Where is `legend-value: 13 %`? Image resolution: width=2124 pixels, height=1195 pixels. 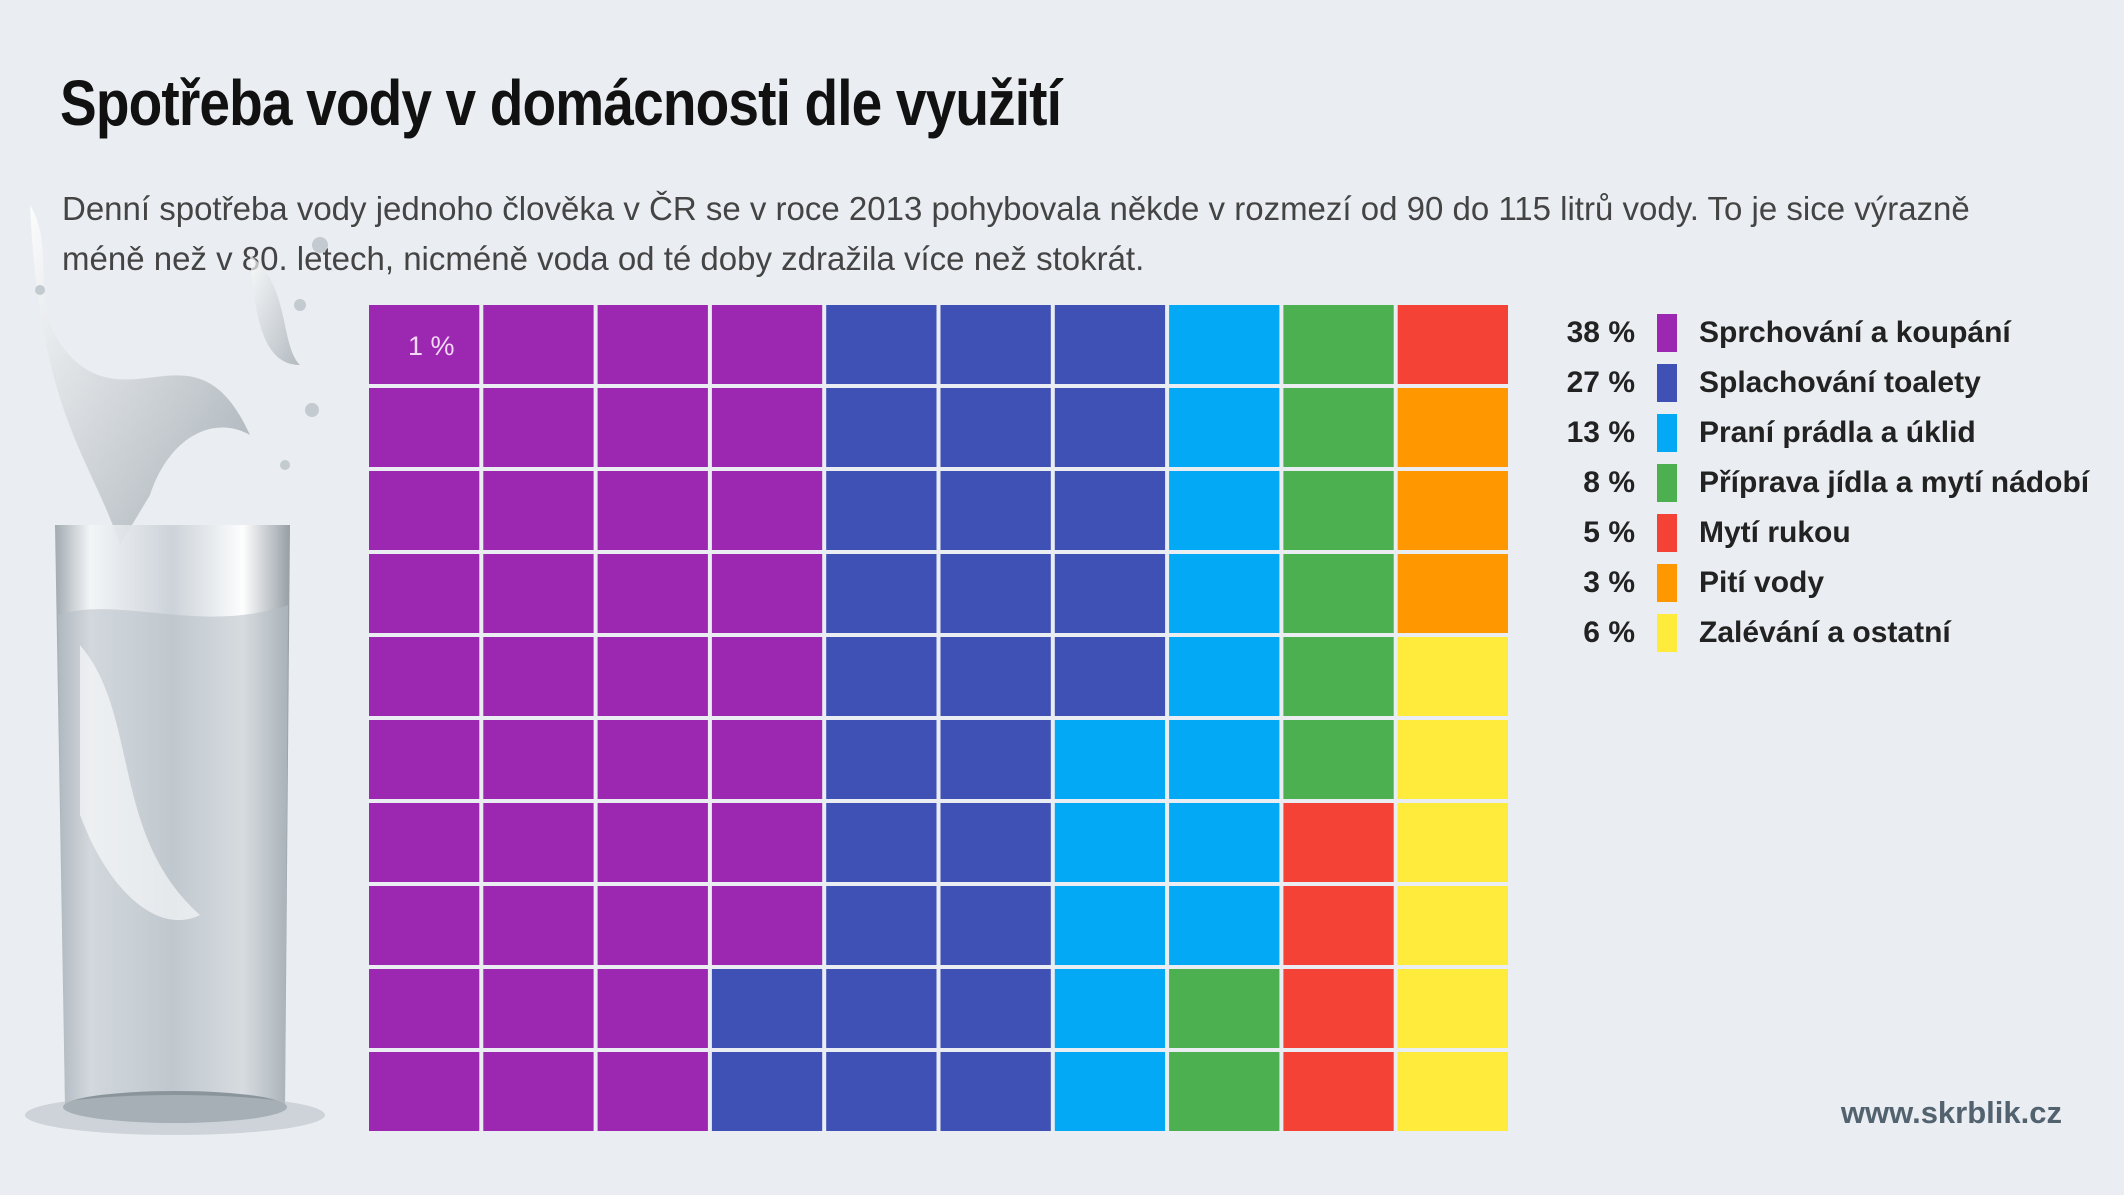
legend-value: 13 % is located at coordinates (1600, 432).